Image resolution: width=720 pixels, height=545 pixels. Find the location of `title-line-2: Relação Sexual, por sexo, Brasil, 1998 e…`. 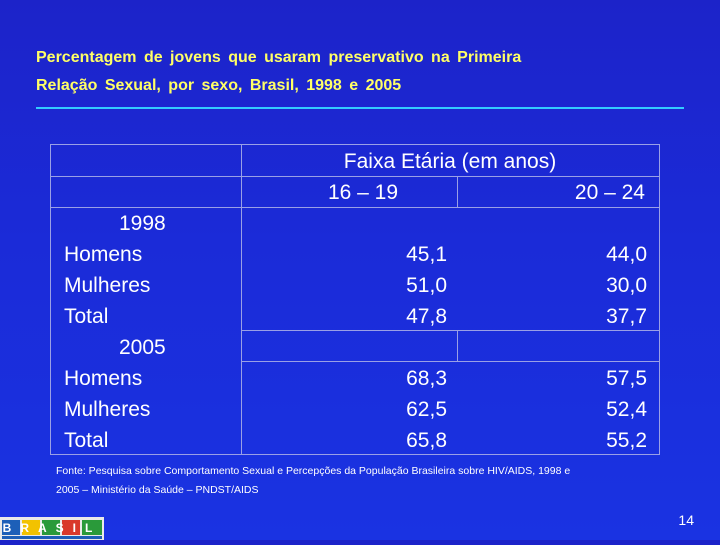

title-line-2: Relação Sexual, por sexo, Brasil, 1998 e… is located at coordinates (219, 85).